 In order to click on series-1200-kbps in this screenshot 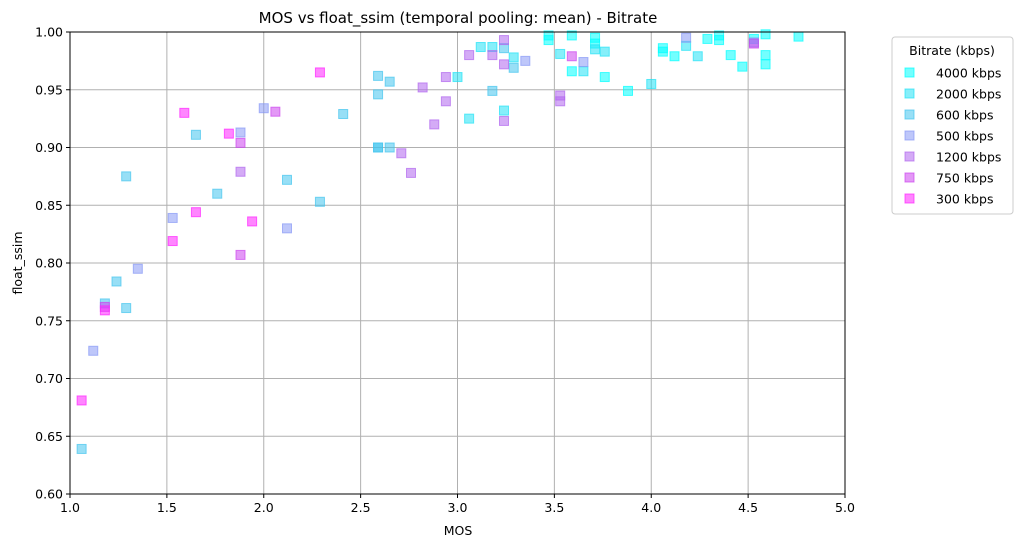, I will do `click(400, 106)`.